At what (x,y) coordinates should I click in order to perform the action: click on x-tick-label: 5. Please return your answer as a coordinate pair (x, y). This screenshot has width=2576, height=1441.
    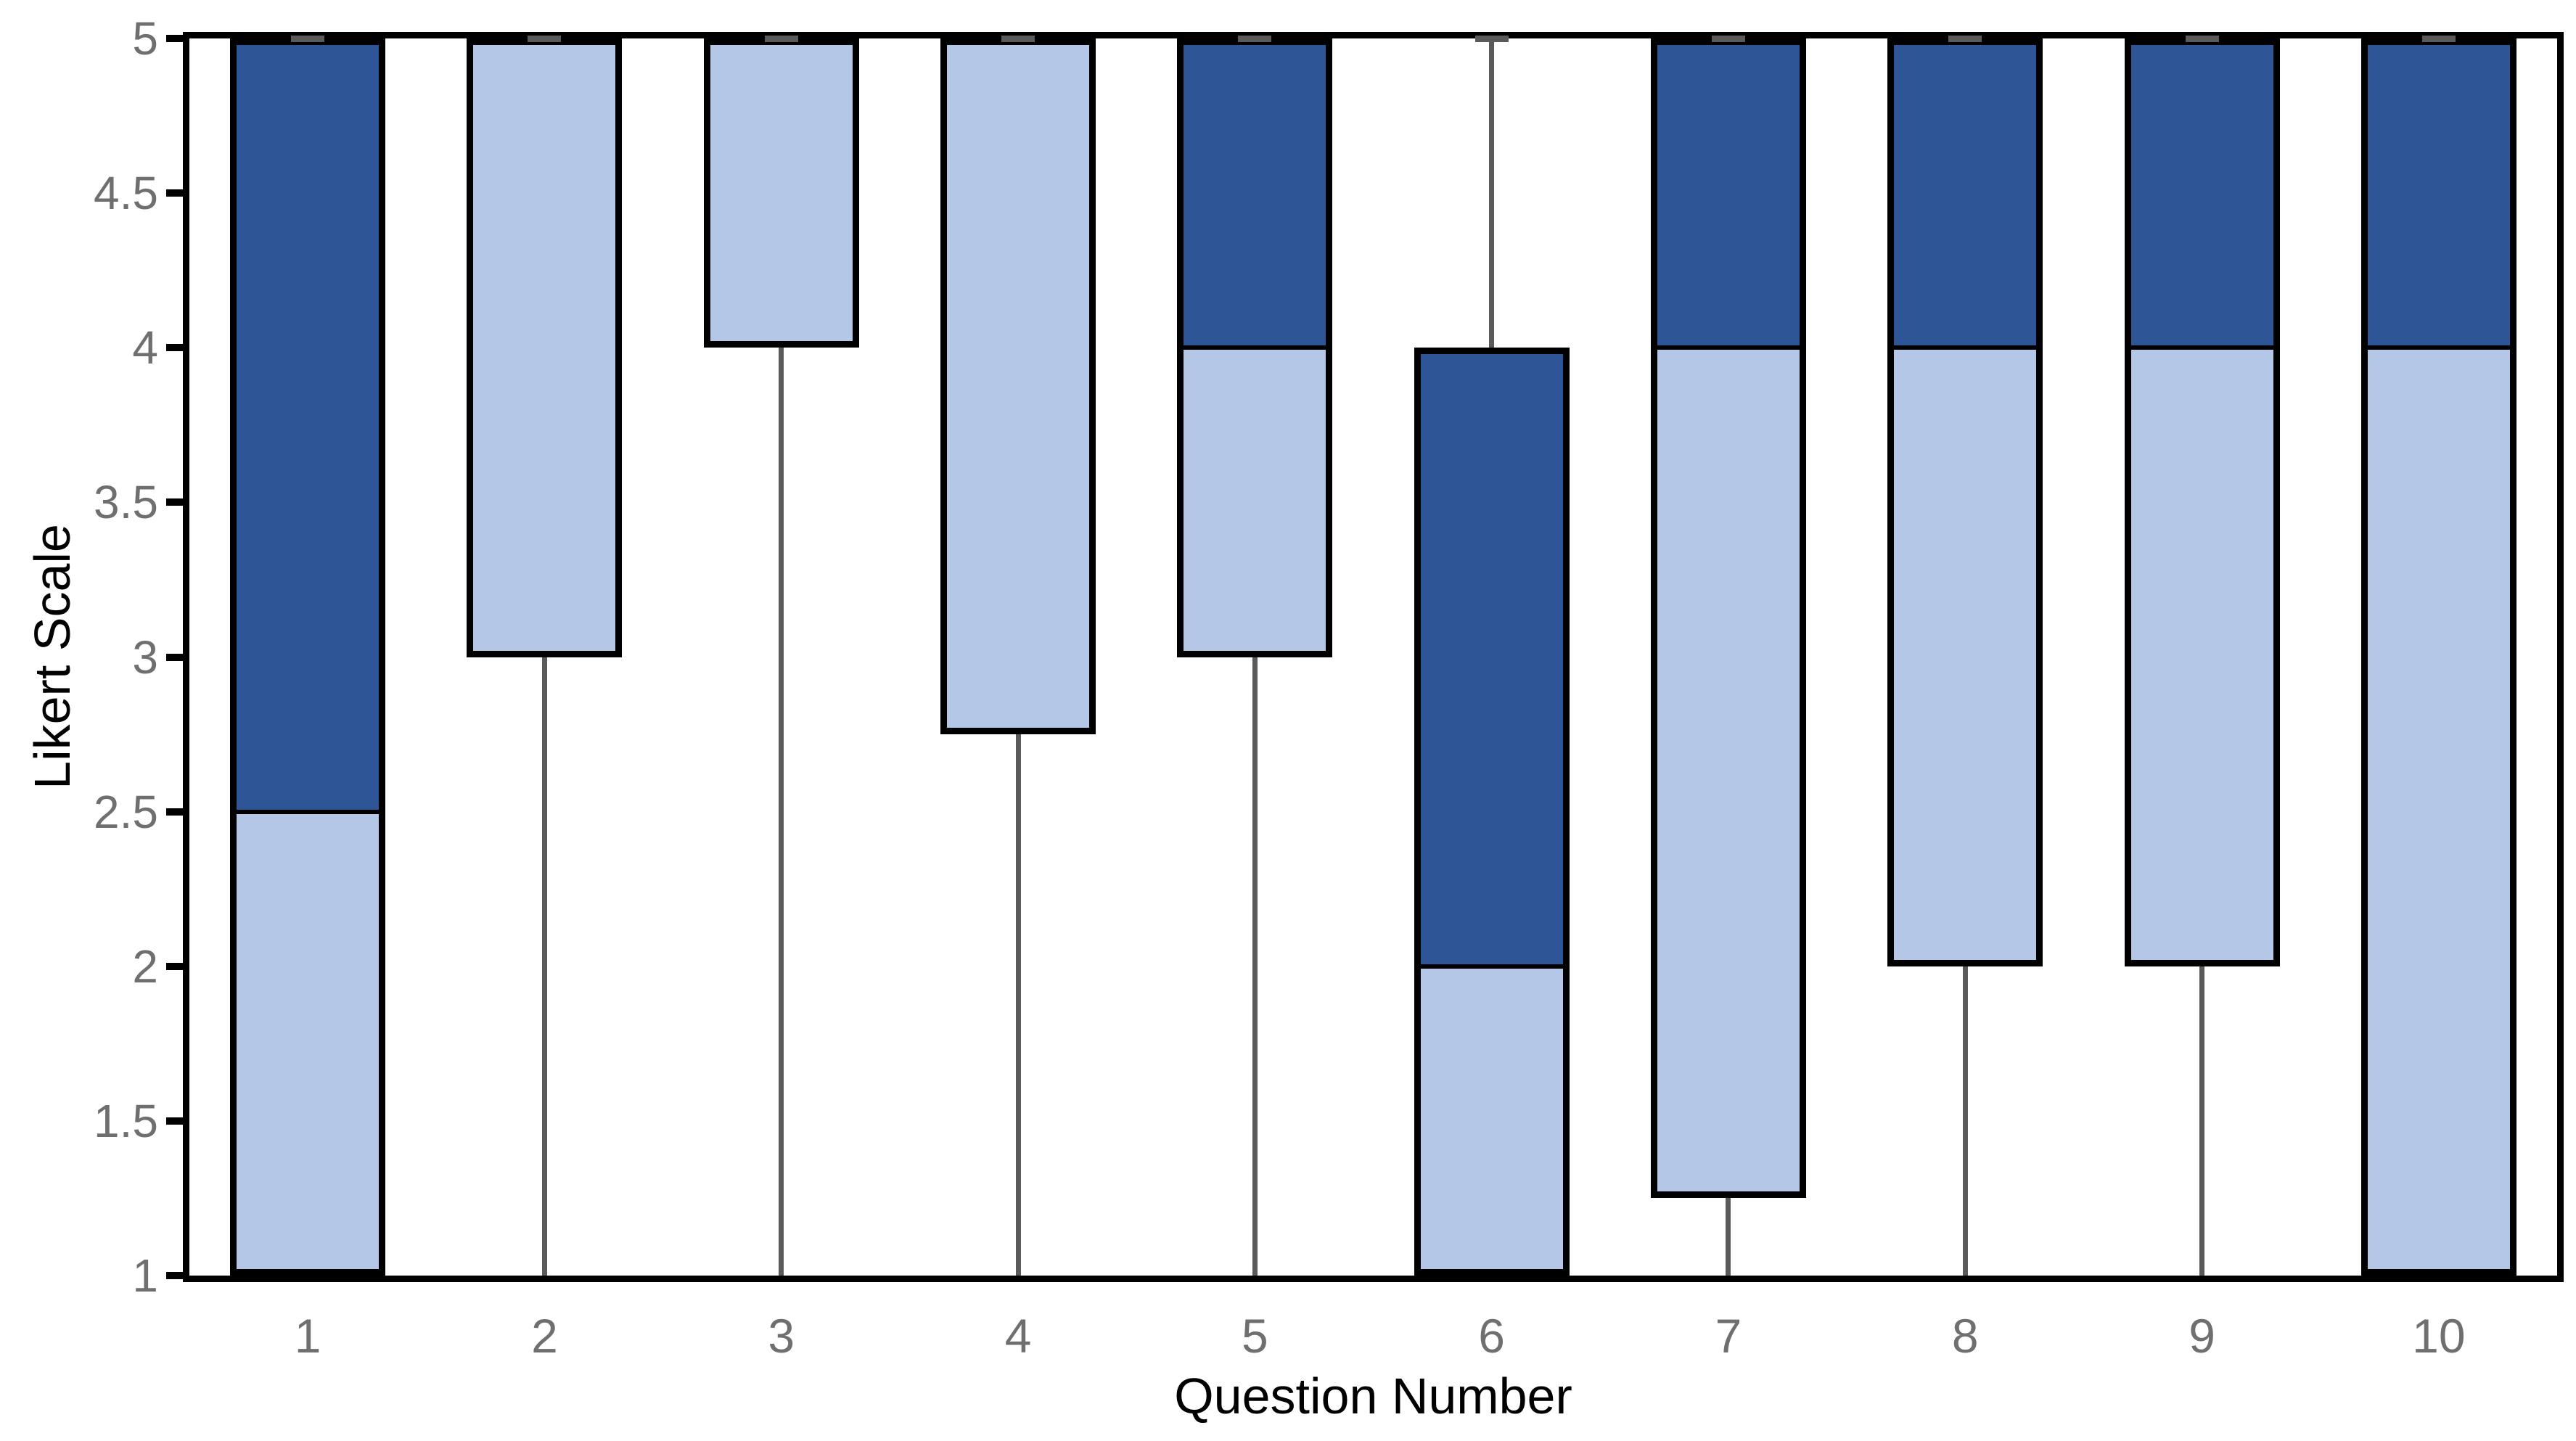
    Looking at the image, I should click on (1254, 1336).